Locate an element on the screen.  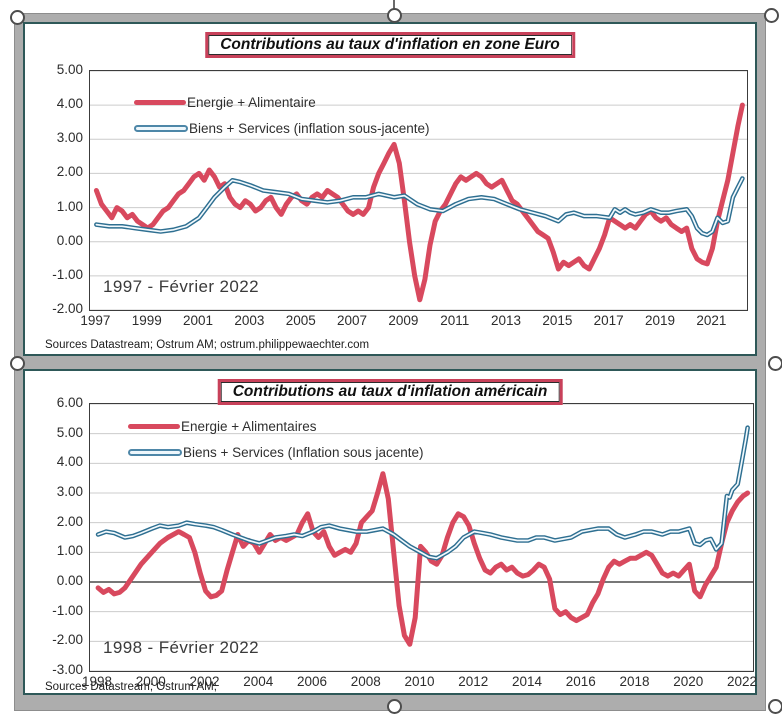
y-axis-tick-label: -3.00 is located at coordinates (67, 669).